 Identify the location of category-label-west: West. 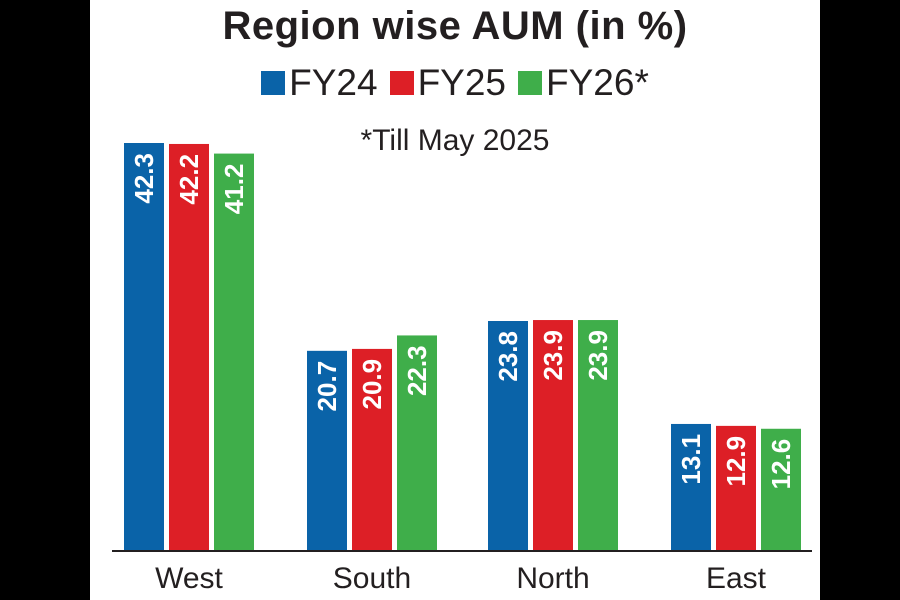
(189, 578).